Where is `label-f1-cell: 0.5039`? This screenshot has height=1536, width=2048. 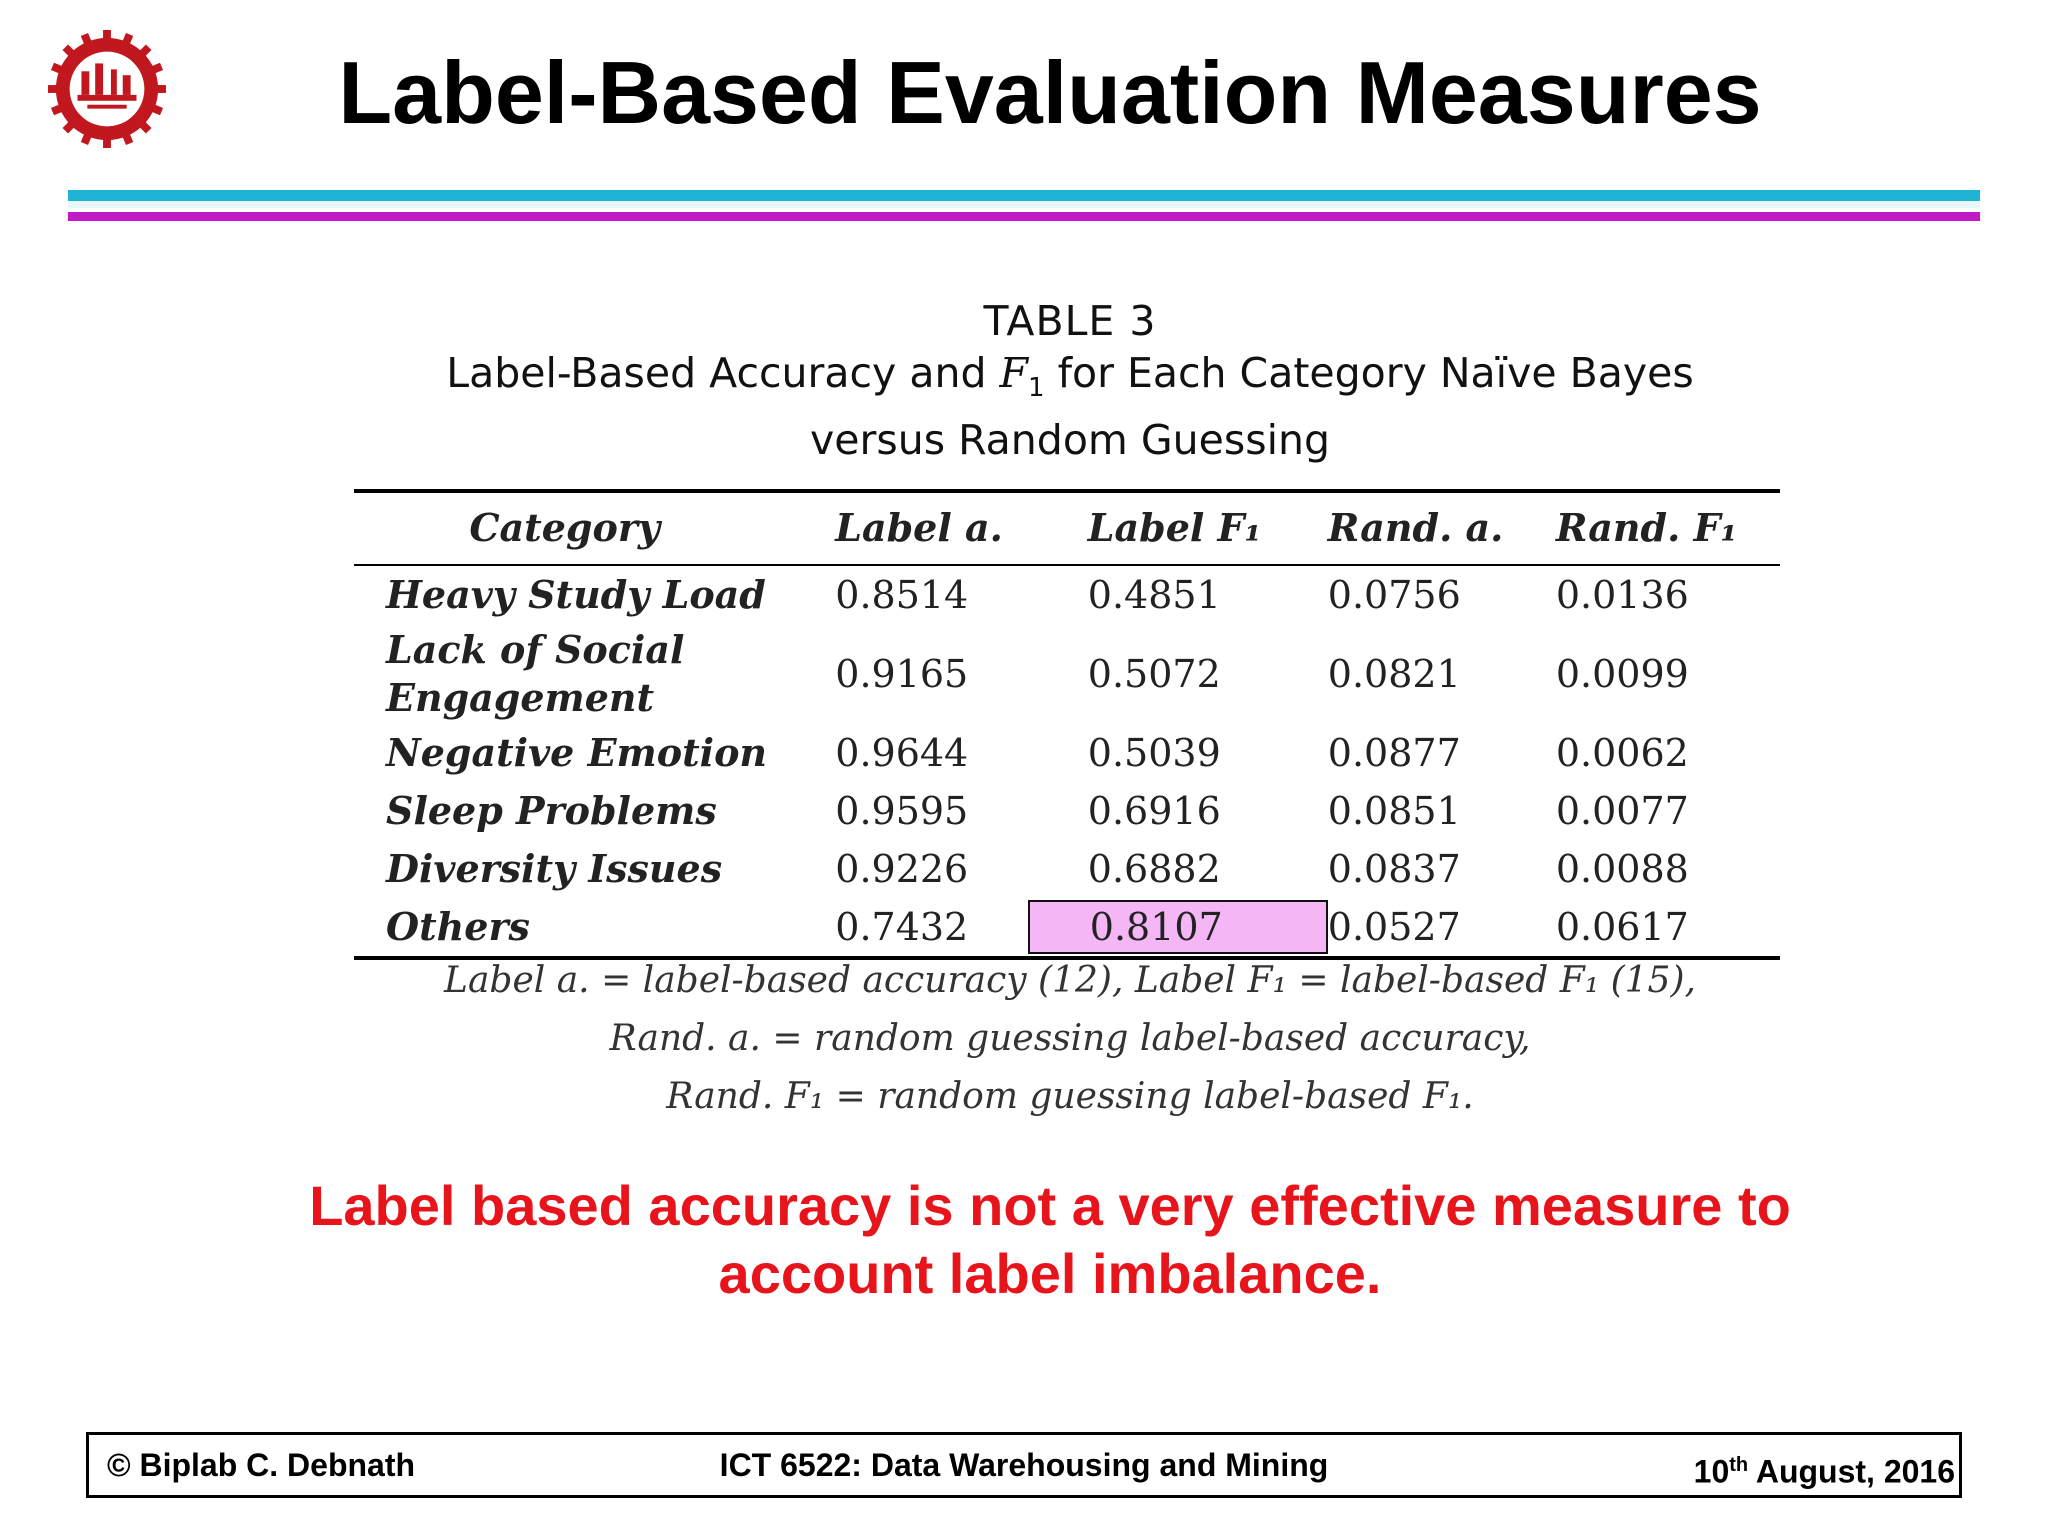 label-f1-cell: 0.5039 is located at coordinates (1154, 753).